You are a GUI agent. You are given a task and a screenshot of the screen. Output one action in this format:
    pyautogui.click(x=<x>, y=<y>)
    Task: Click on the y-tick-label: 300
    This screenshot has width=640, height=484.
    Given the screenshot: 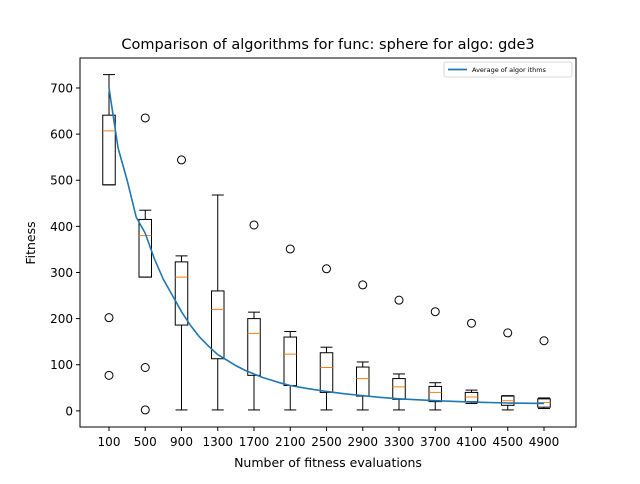 What is the action you would take?
    pyautogui.click(x=61, y=273)
    